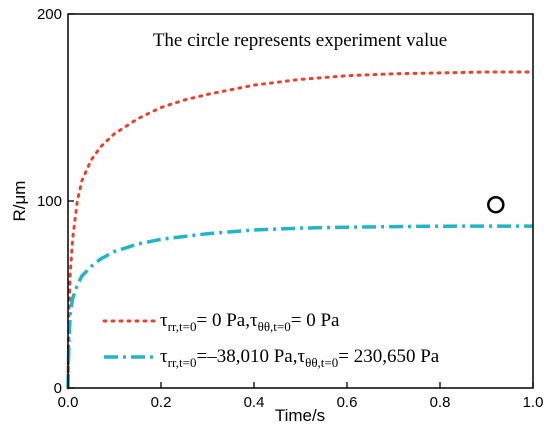 This screenshot has width=550, height=443. Describe the element at coordinates (533, 402) in the screenshot. I see `x-tick-label: 1.0` at that location.